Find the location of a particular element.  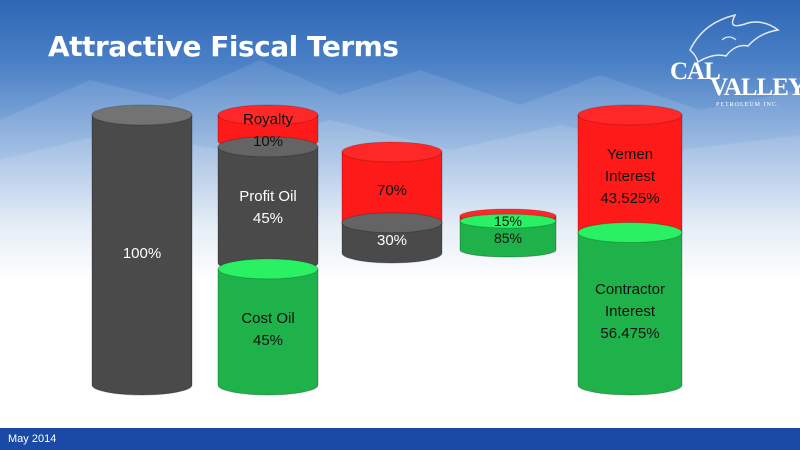

eagle-icon is located at coordinates (734, 38).